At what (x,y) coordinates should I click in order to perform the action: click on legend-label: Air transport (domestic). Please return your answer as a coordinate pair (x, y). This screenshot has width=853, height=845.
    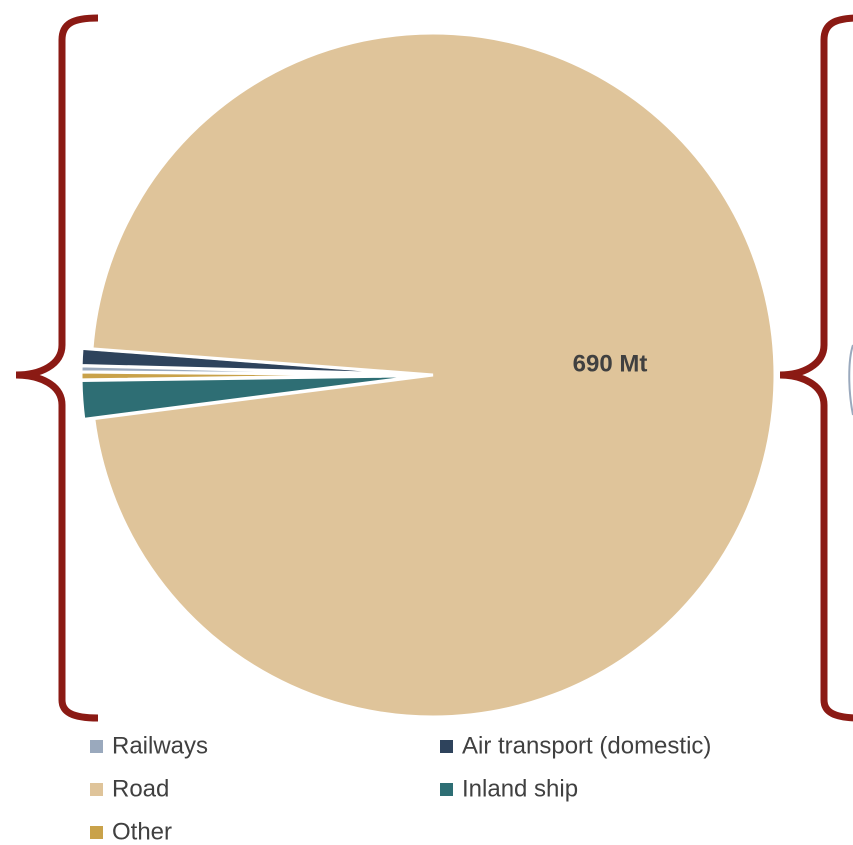
    Looking at the image, I should click on (586, 745).